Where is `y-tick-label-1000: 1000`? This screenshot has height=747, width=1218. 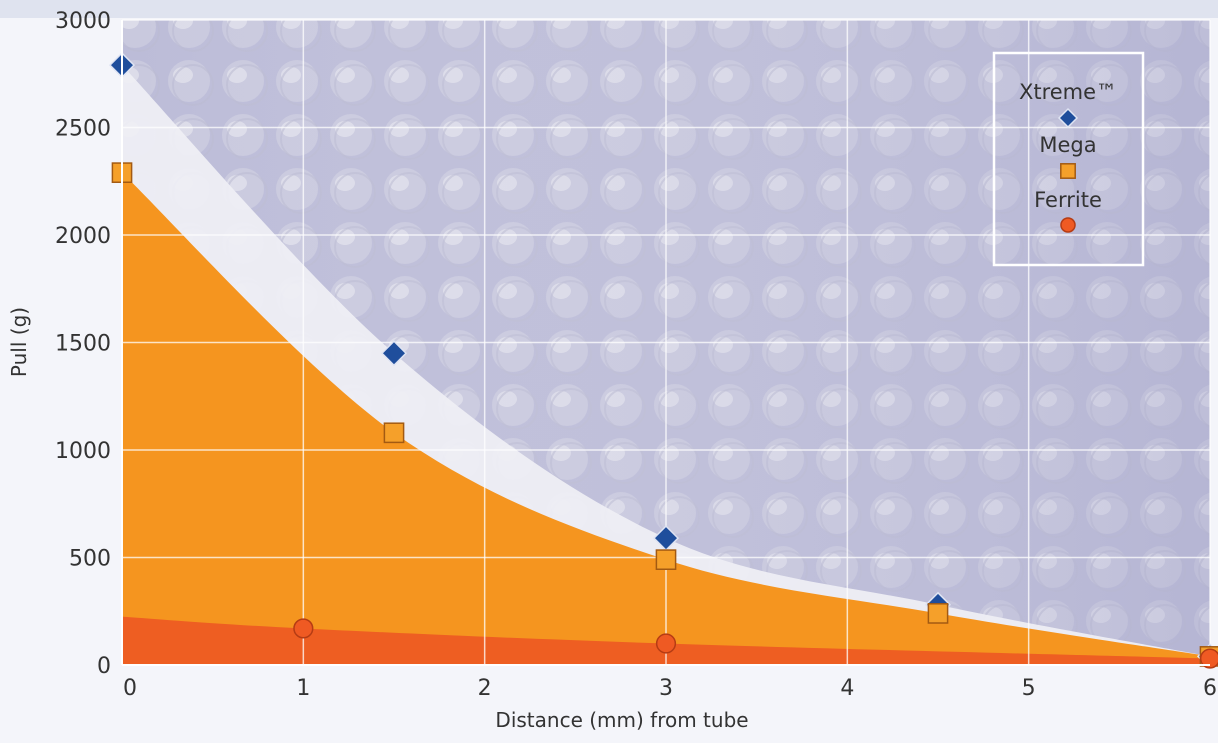
y-tick-label-1000: 1000 is located at coordinates (83, 451).